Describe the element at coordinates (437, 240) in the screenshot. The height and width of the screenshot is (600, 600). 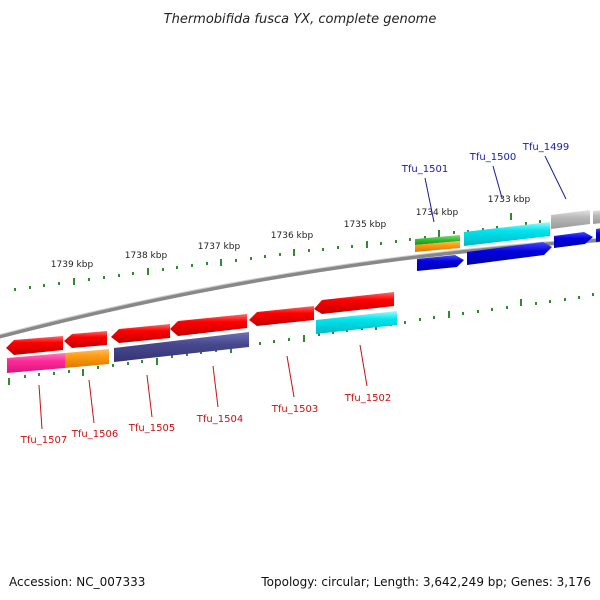
I see `gene-arrow-tfu1501-green` at that location.